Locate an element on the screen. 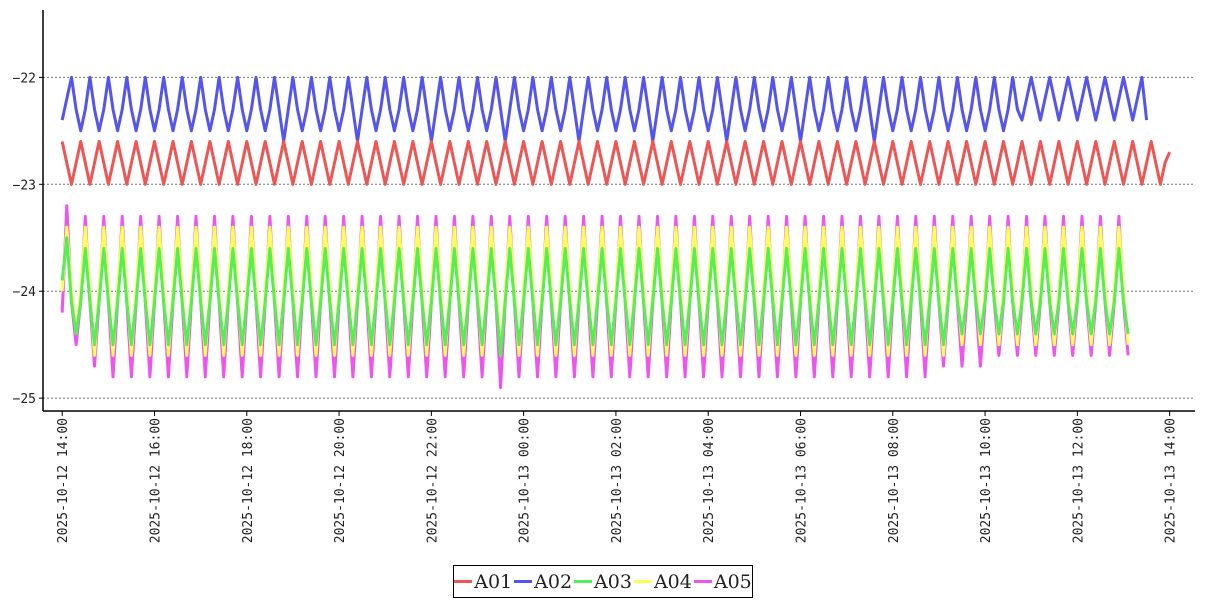 This screenshot has width=1207, height=600. legend: A01 A02 A03 A04 A05 is located at coordinates (603, 581).